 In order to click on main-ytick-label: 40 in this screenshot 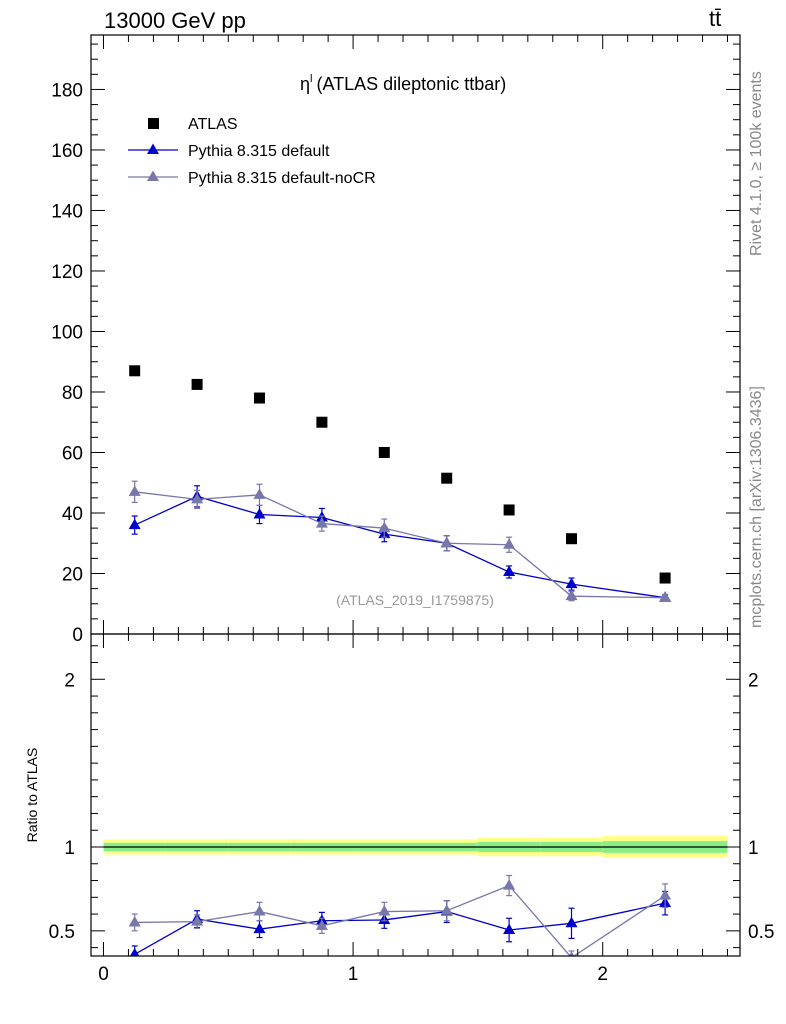, I will do `click(72, 514)`.